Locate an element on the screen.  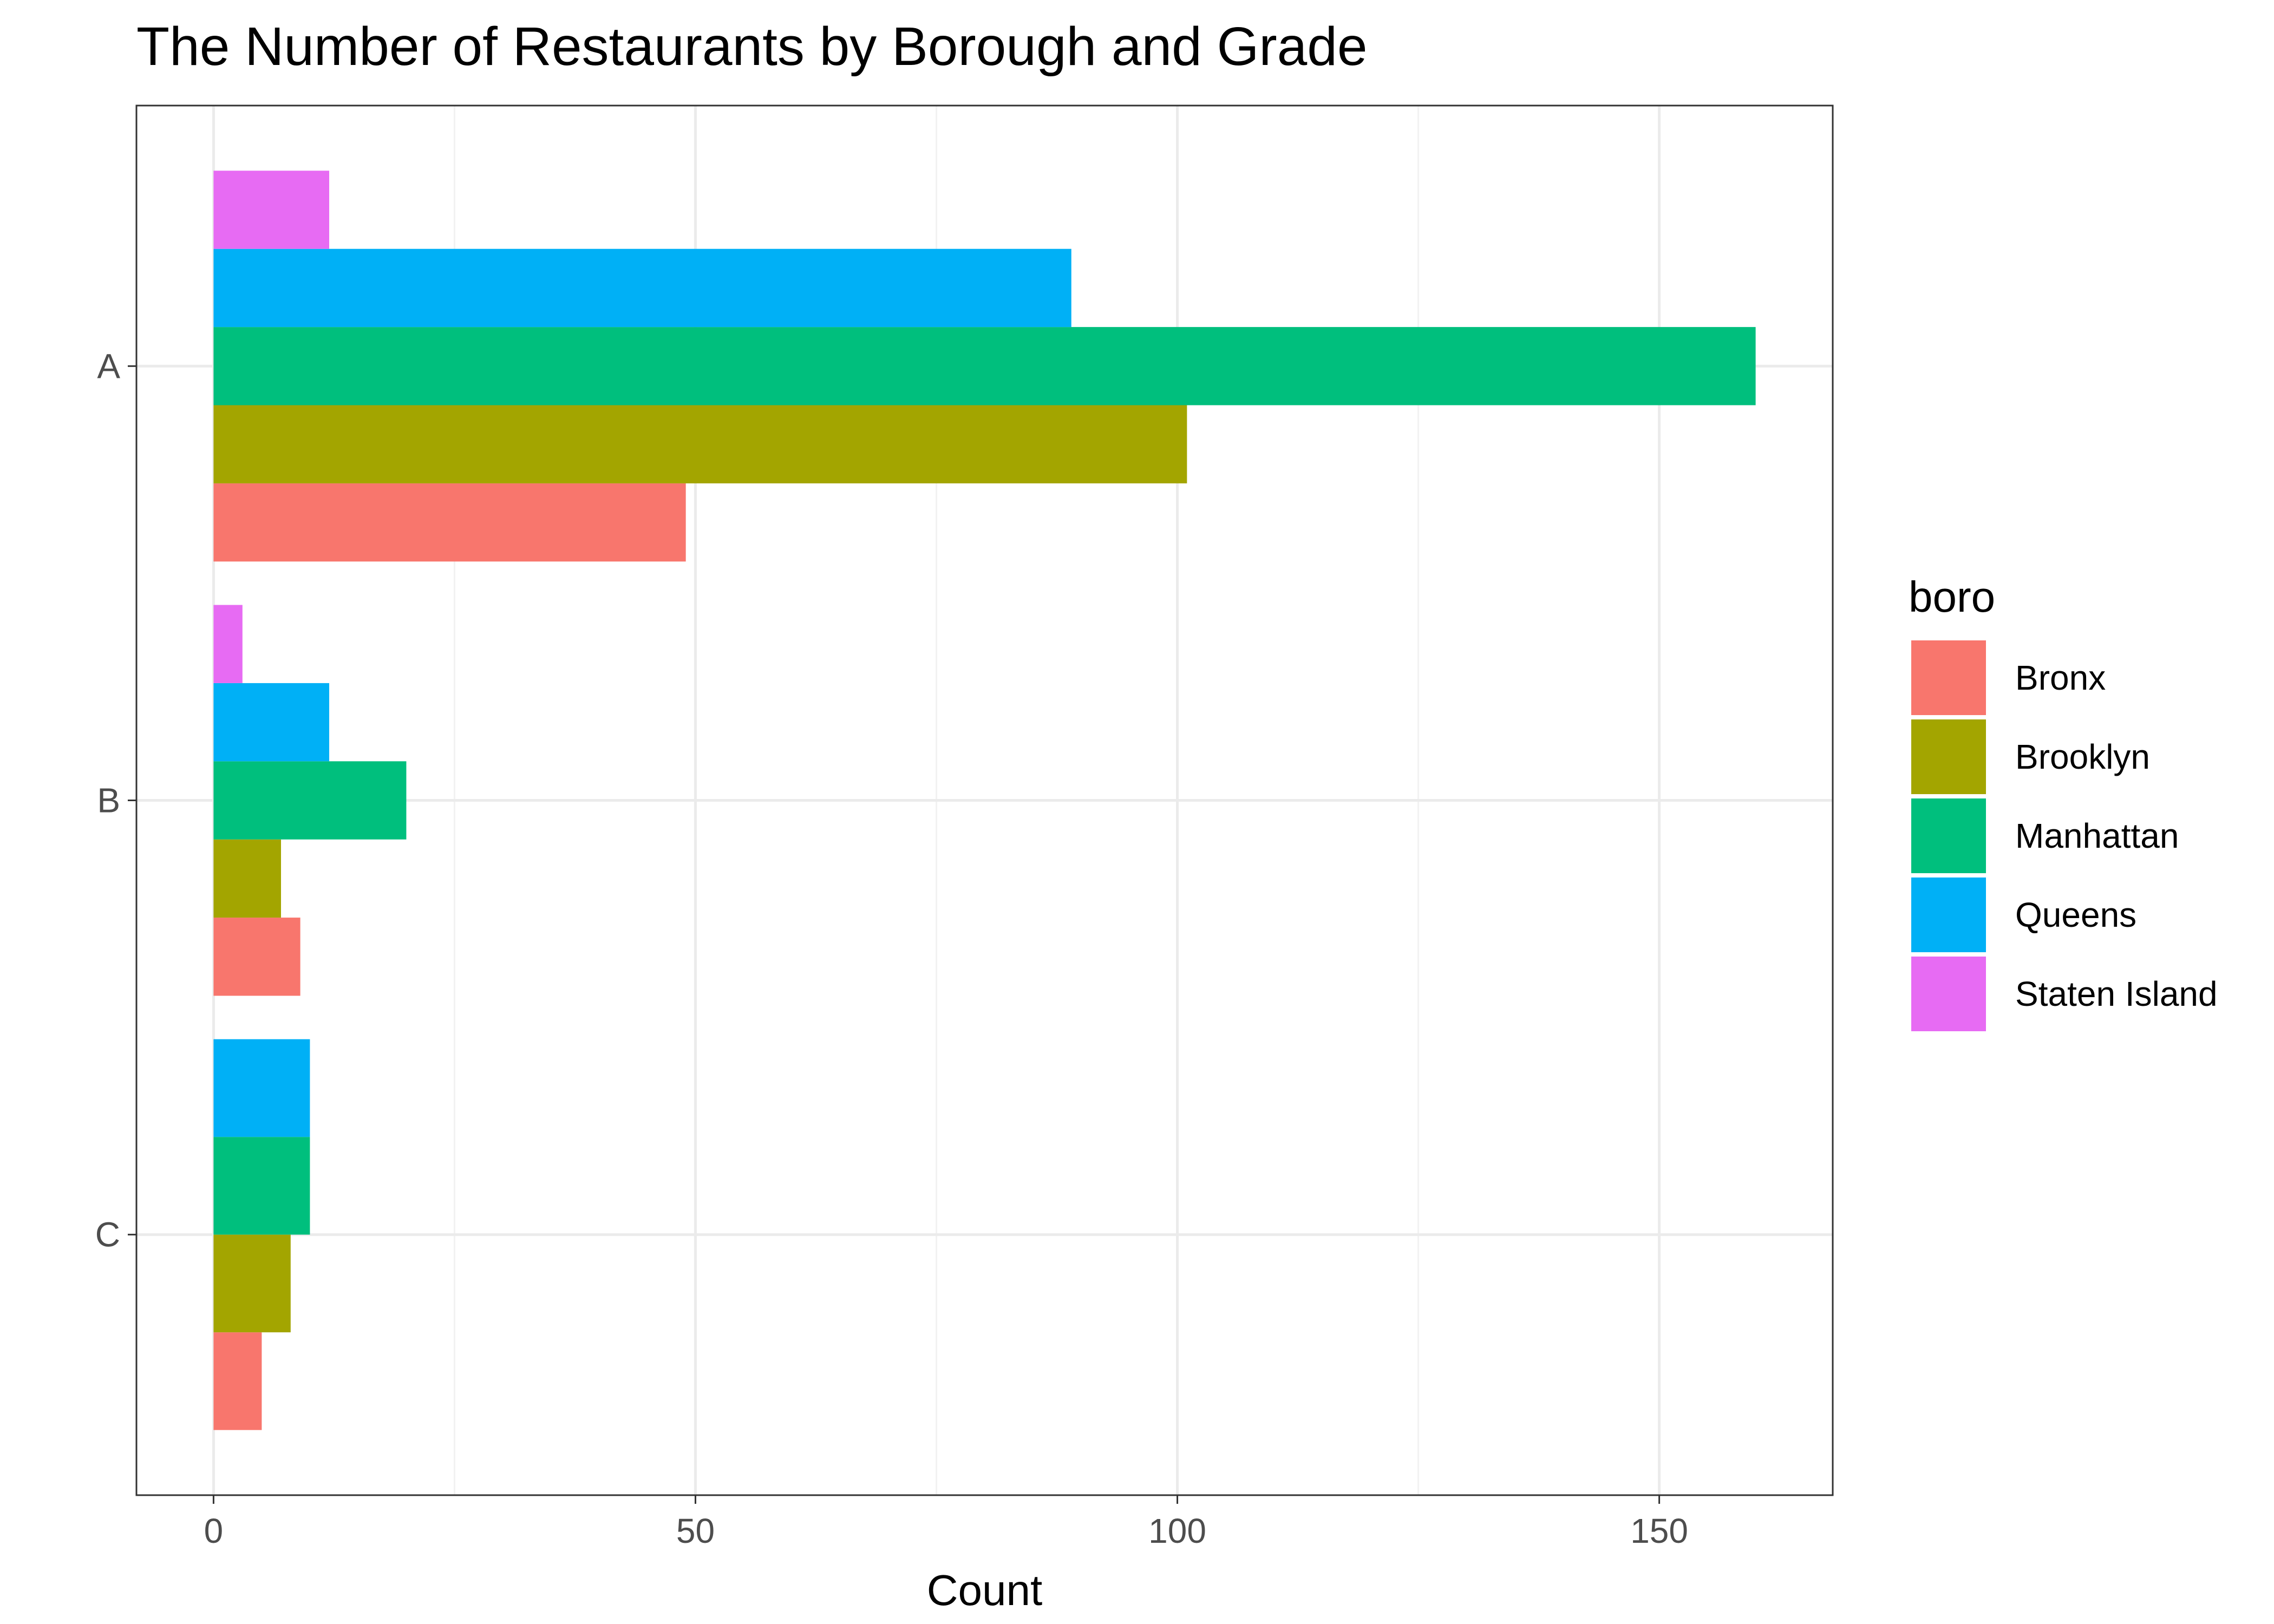
legend-item-staten-island: Staten Island is located at coordinates (2065, 994).